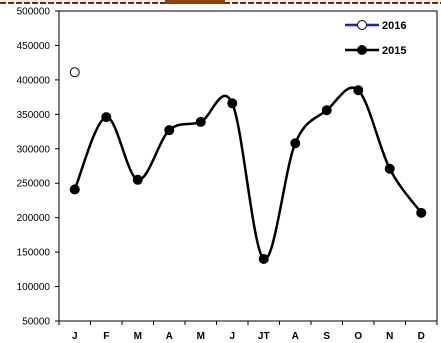 The height and width of the screenshot is (343, 441). I want to click on y-tick-label: 250000, so click(34, 184).